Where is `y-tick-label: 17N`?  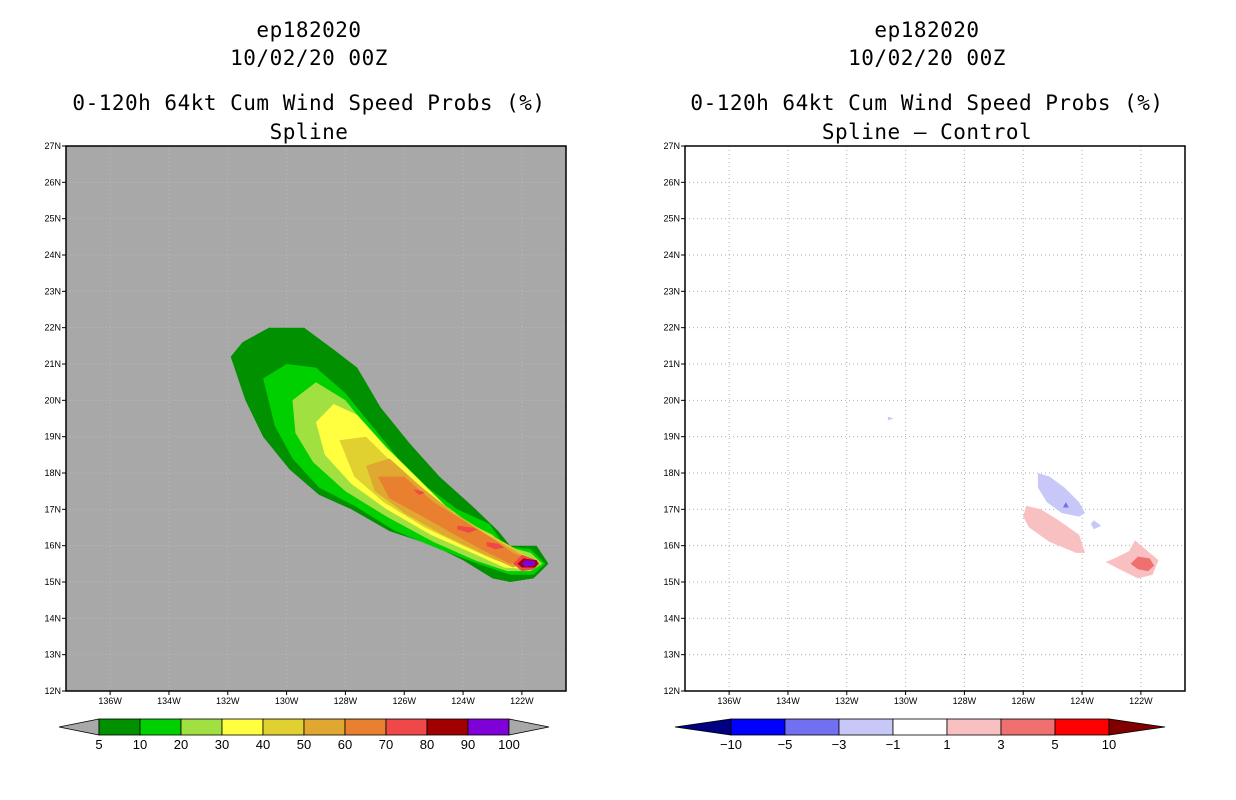
y-tick-label: 17N is located at coordinates (52, 509).